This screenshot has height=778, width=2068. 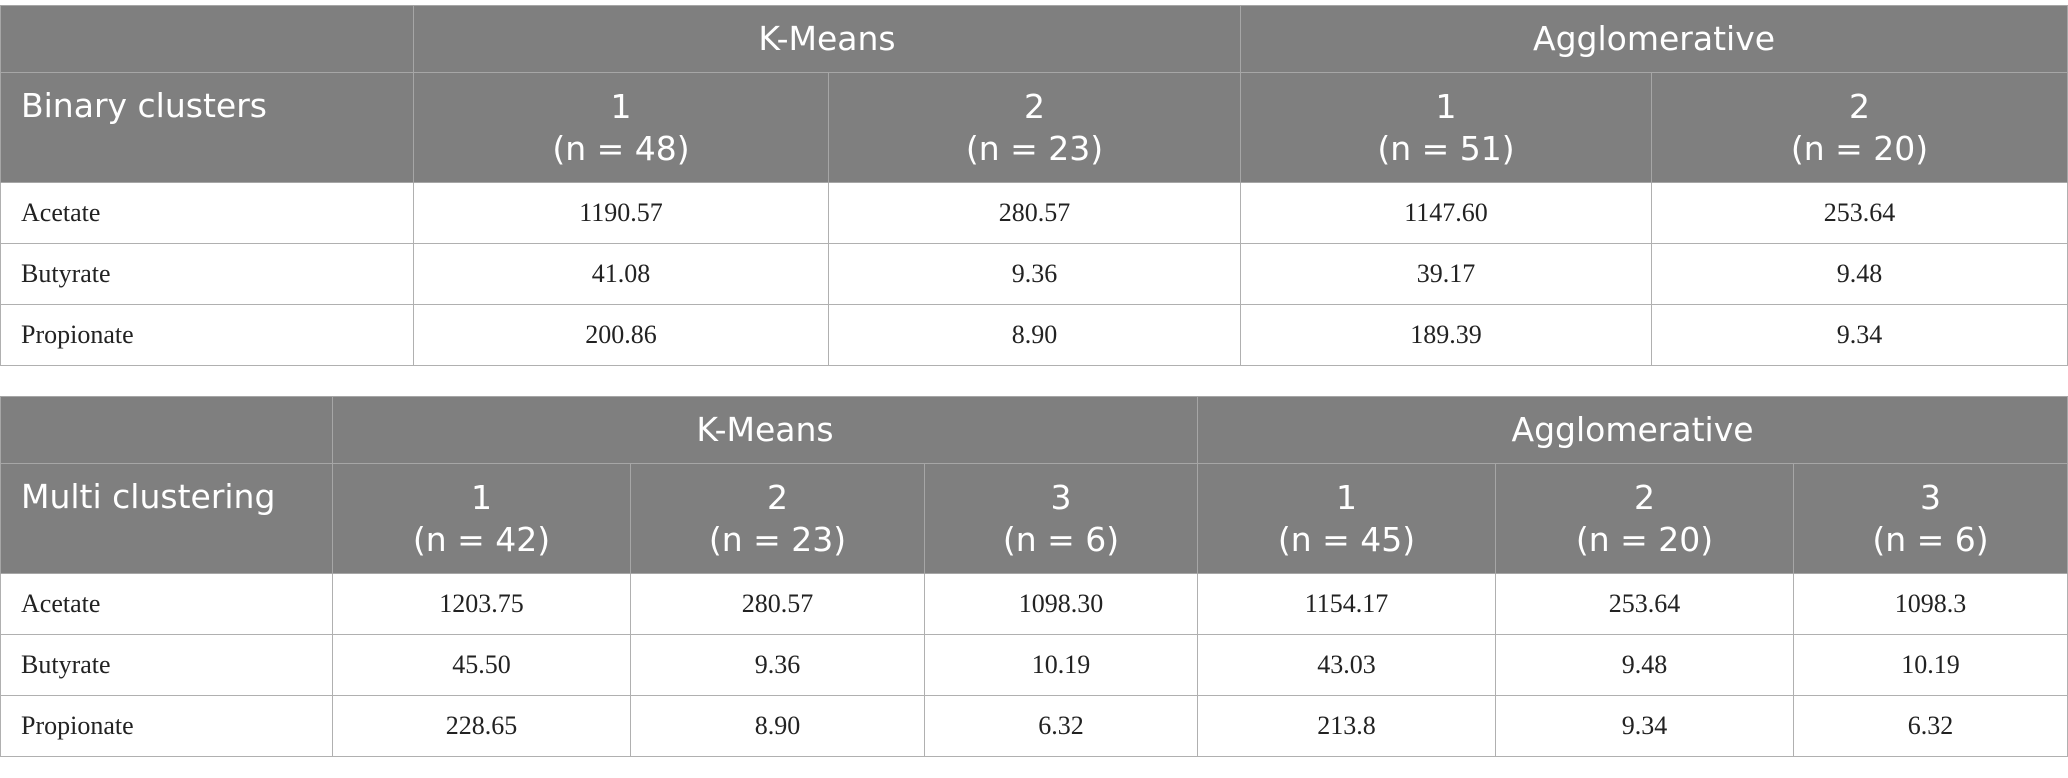 I want to click on column-header: 1 (n = 48), so click(x=621, y=127).